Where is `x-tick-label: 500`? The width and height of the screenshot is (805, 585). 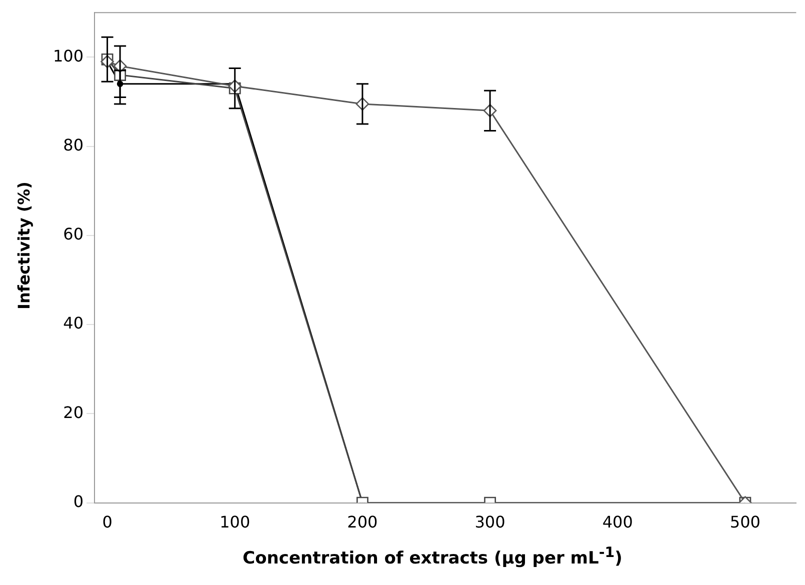
x-tick-label: 500 is located at coordinates (745, 522).